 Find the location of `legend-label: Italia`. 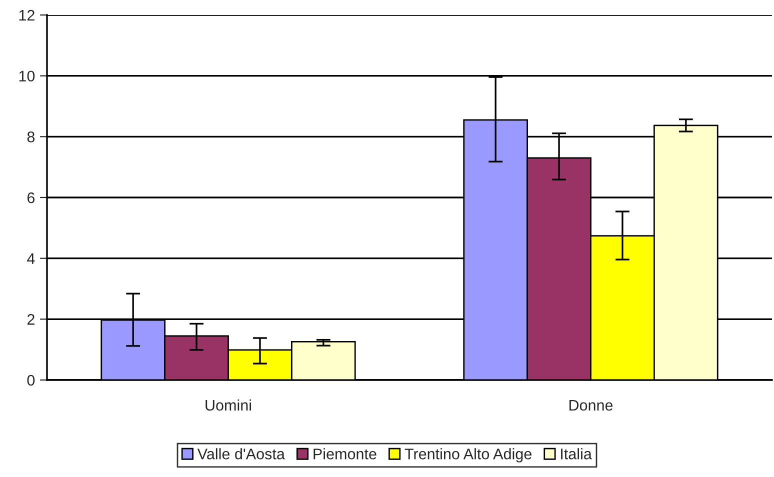

legend-label: Italia is located at coordinates (576, 454).